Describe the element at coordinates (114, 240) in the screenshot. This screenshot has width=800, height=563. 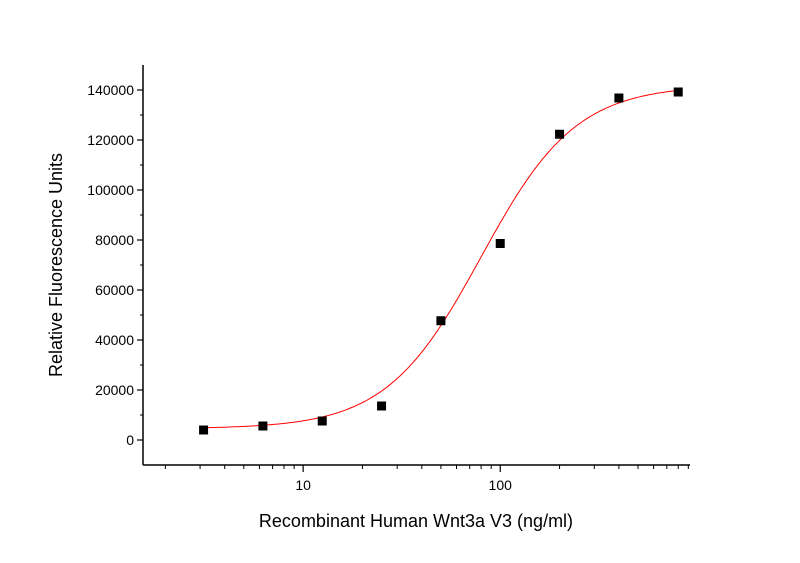
I see `y-tick-label: 80000` at that location.